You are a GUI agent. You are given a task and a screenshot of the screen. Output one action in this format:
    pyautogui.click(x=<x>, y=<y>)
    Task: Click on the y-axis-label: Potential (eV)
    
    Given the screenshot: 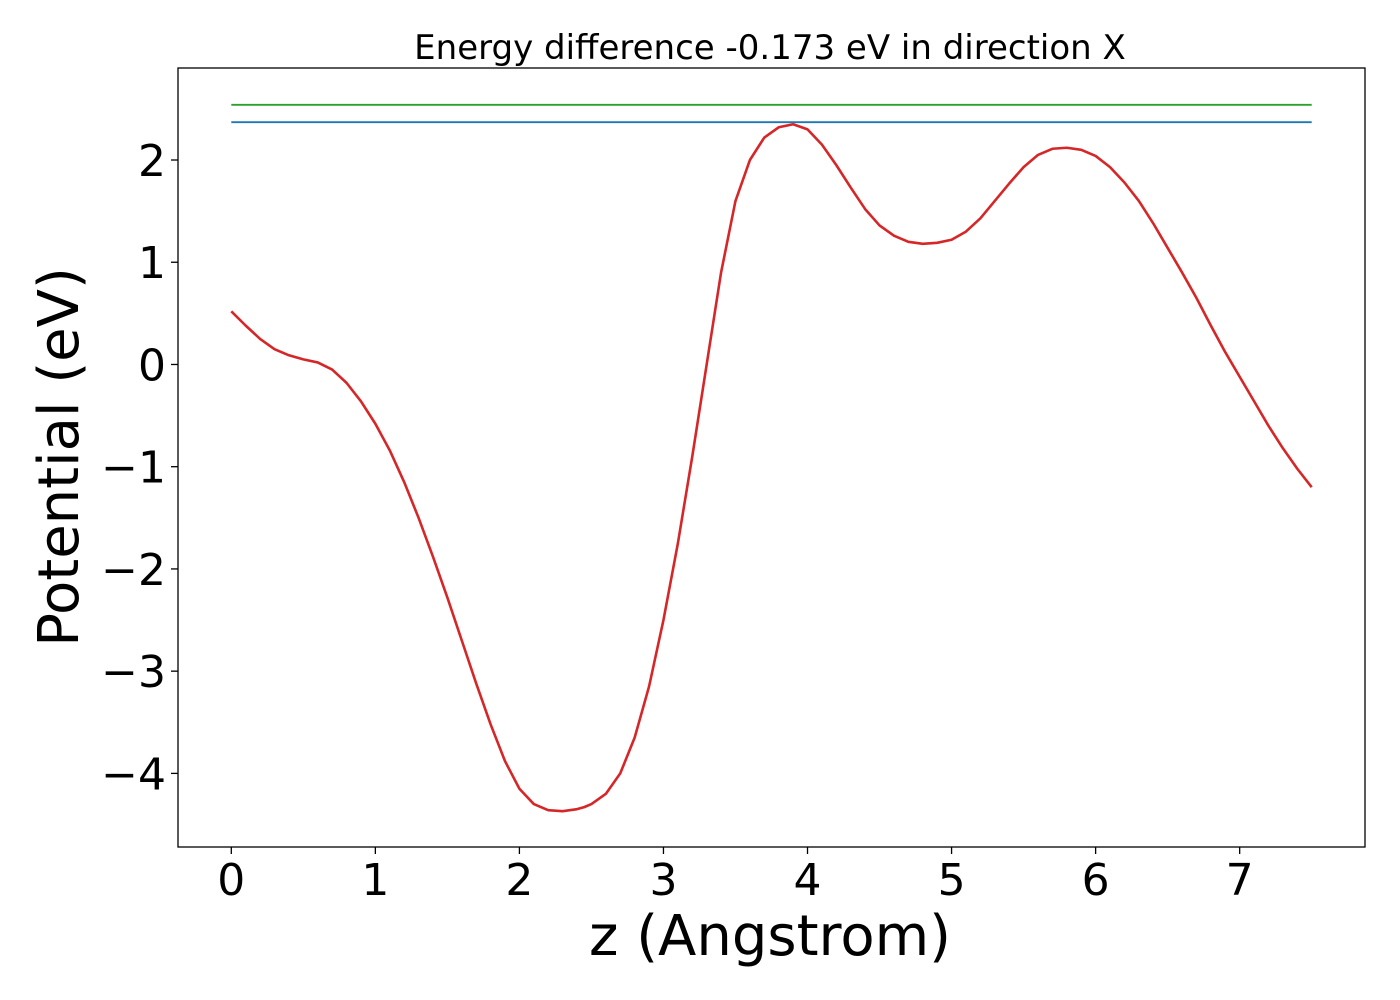 What is the action you would take?
    pyautogui.click(x=59, y=457)
    